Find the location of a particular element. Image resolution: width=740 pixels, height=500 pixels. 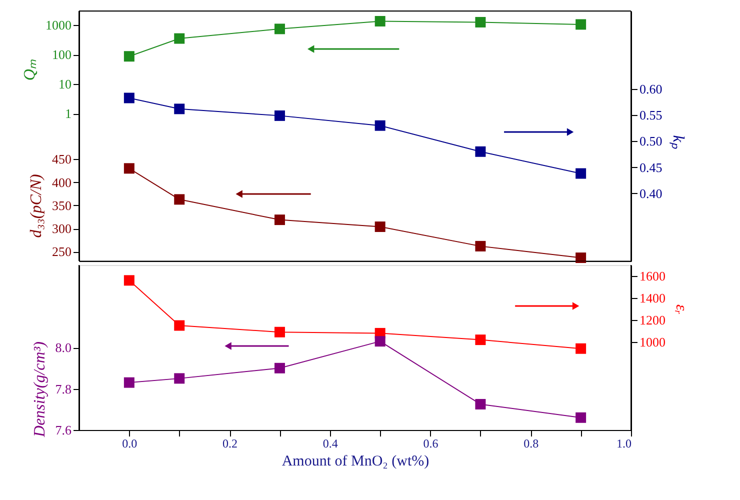

y-tick-label: 7.8 is located at coordinates (63, 388).